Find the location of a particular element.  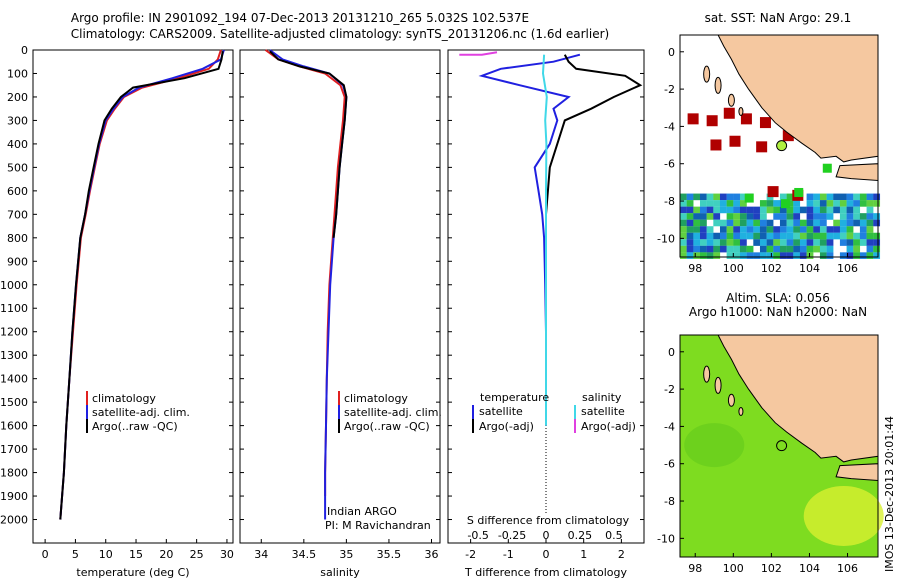

legend-sal-satellite: satellite is located at coordinates (603, 411).